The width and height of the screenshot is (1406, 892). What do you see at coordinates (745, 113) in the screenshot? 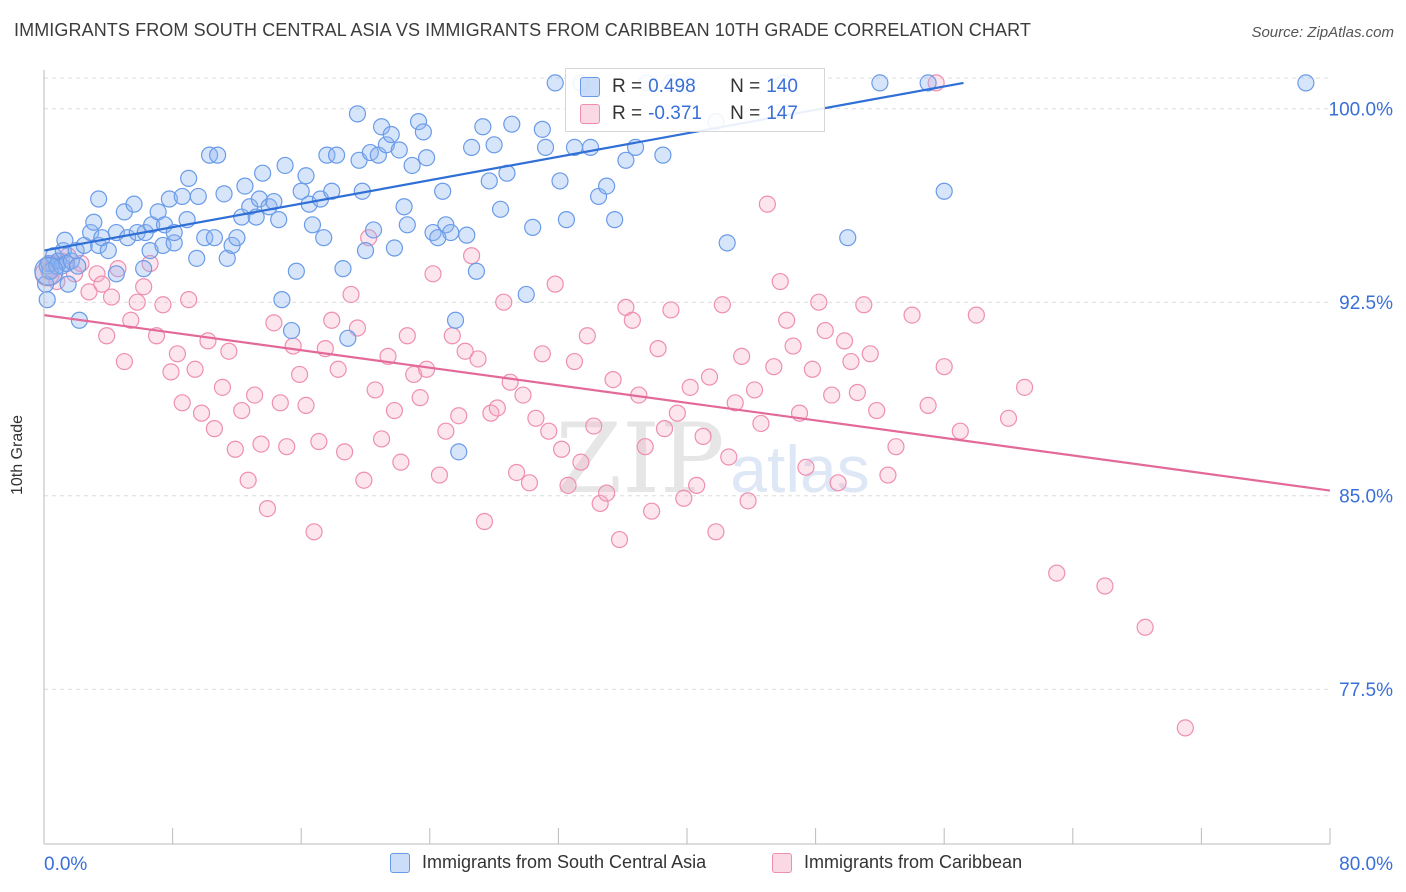
I see `pink-n-label: N =` at bounding box center [745, 113].